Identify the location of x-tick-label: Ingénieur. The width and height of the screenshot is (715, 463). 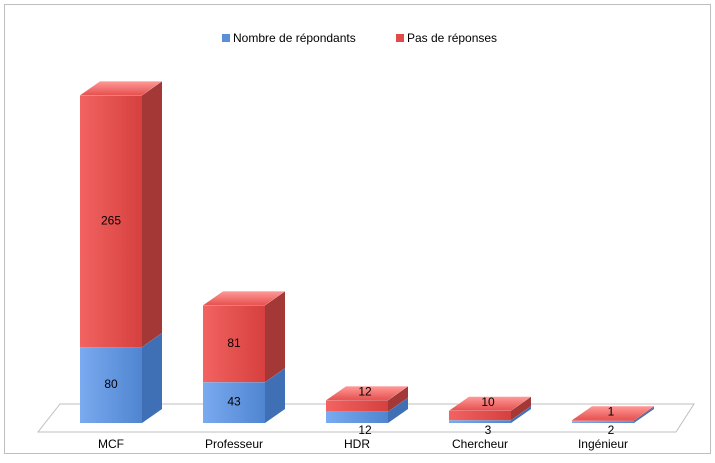
(603, 444).